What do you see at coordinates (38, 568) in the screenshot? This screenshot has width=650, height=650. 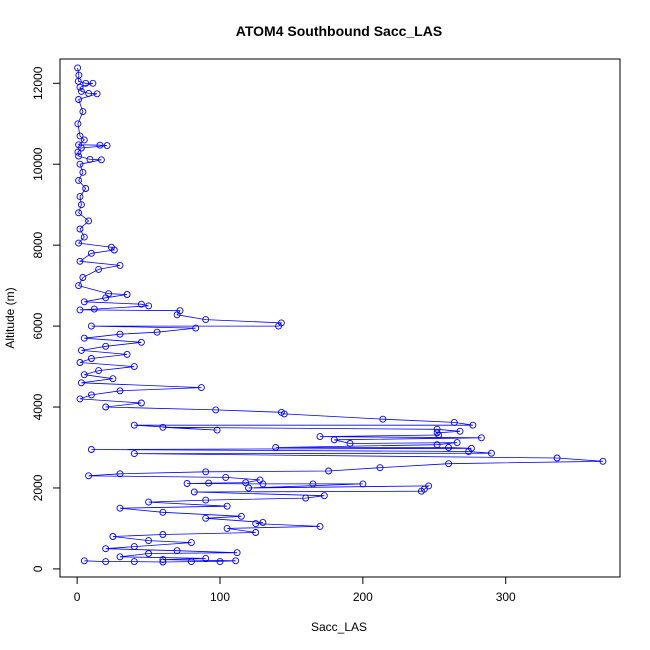 I see `y-tick-label: 0` at bounding box center [38, 568].